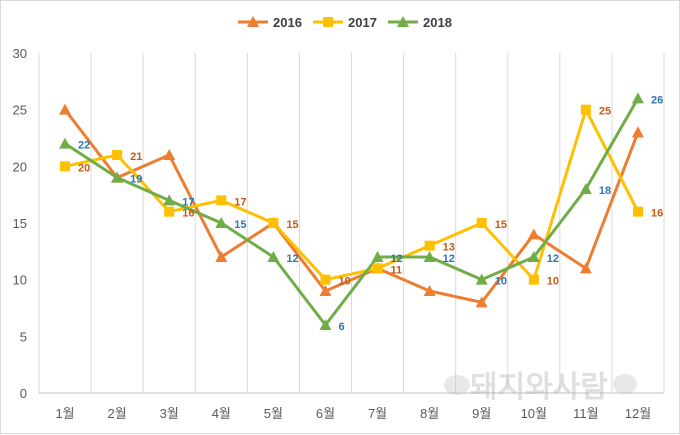 This screenshot has height=435, width=680. What do you see at coordinates (585, 413) in the screenshot?
I see `x-tick-label: 11월` at bounding box center [585, 413].